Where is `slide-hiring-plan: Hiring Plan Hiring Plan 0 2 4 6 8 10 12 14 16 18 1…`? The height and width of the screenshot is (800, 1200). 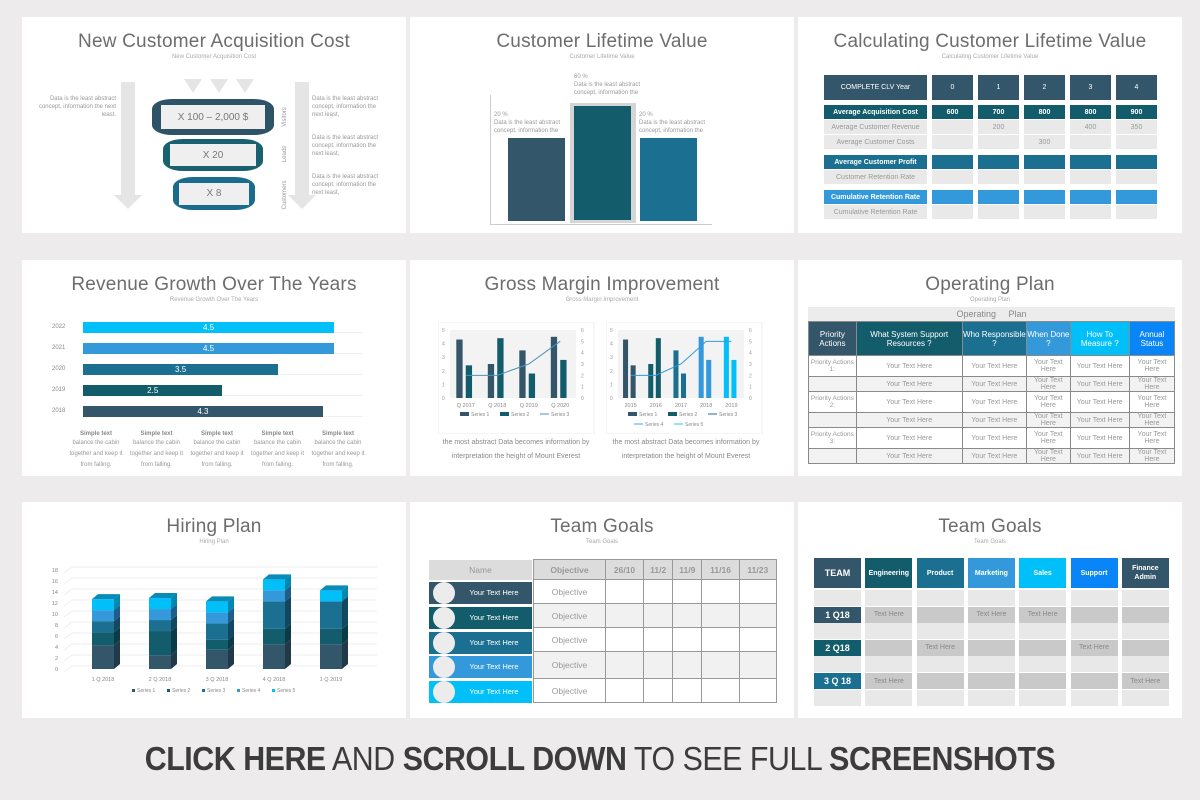
slide-hiring-plan: Hiring Plan Hiring Plan 0 2 4 6 8 10 12 14 16 18 1… is located at coordinates (214, 610).